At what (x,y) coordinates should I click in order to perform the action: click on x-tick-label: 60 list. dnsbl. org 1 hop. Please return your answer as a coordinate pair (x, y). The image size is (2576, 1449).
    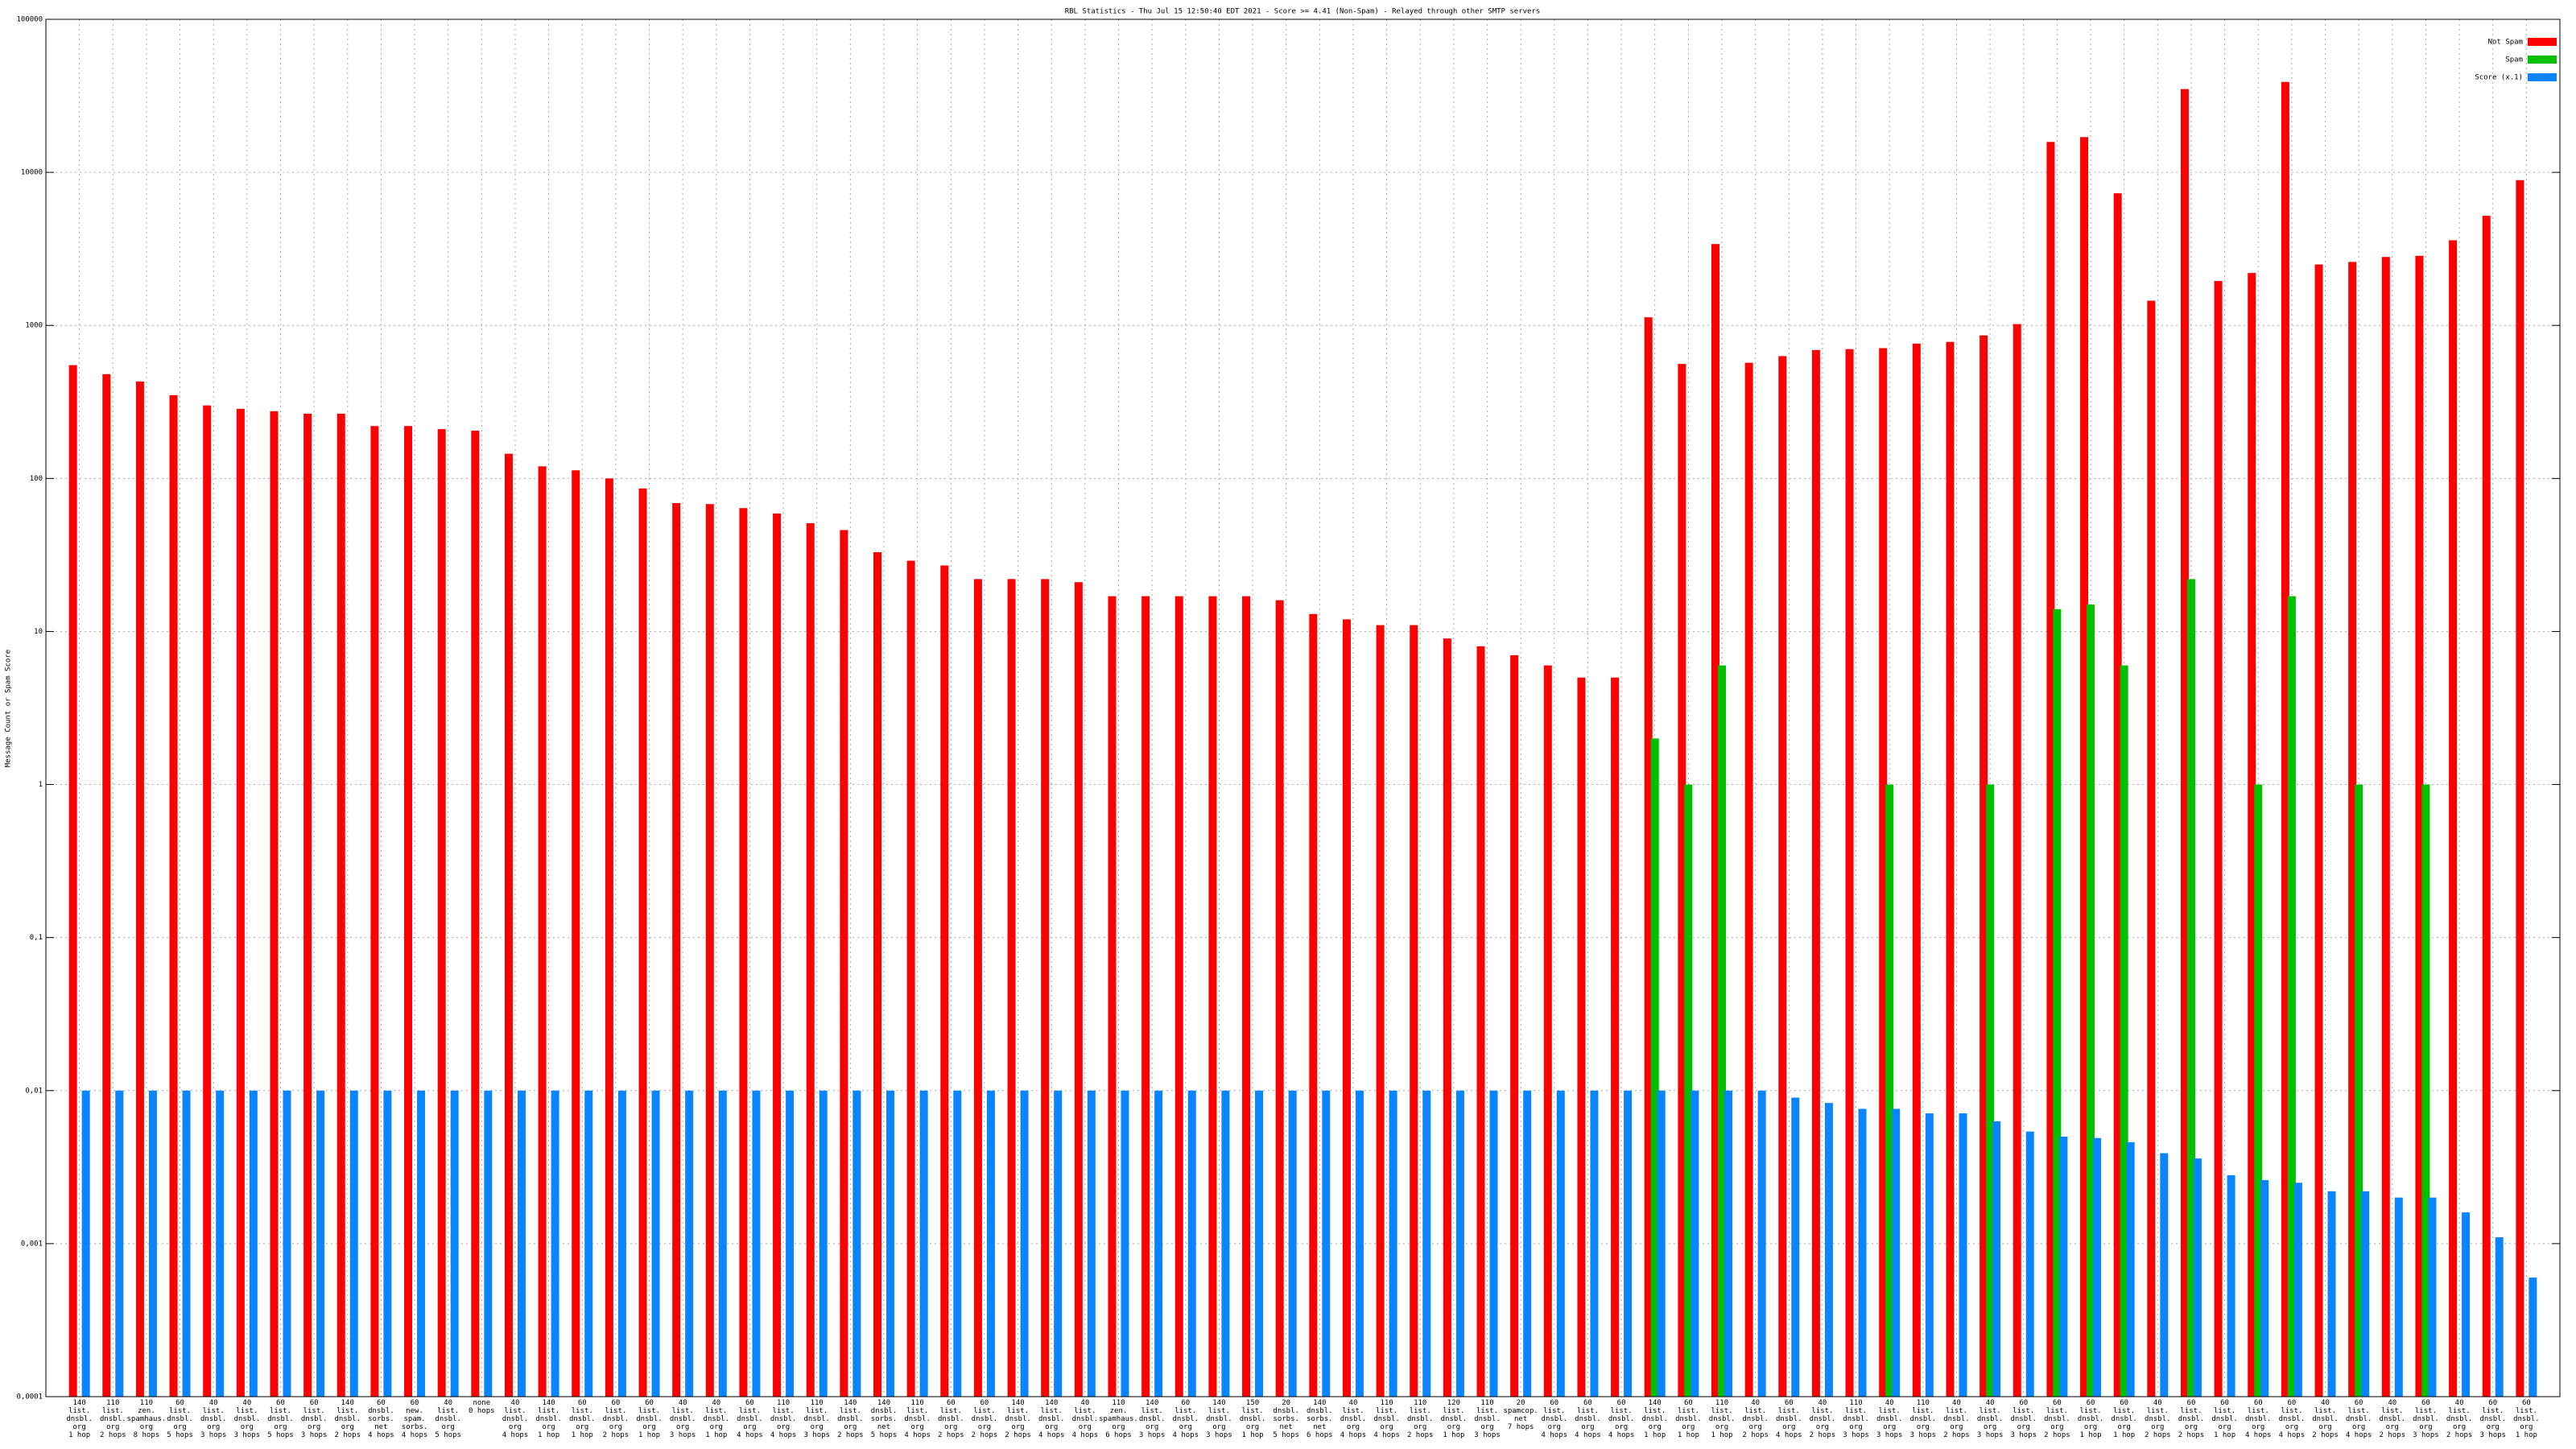
    Looking at the image, I should click on (2091, 1419).